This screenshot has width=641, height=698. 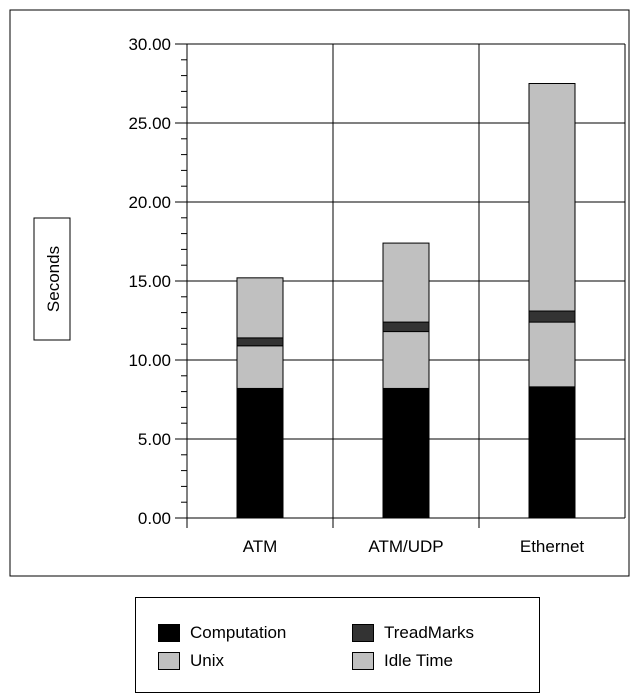 I want to click on x-tick-label: ATM/UDP, so click(x=405, y=546).